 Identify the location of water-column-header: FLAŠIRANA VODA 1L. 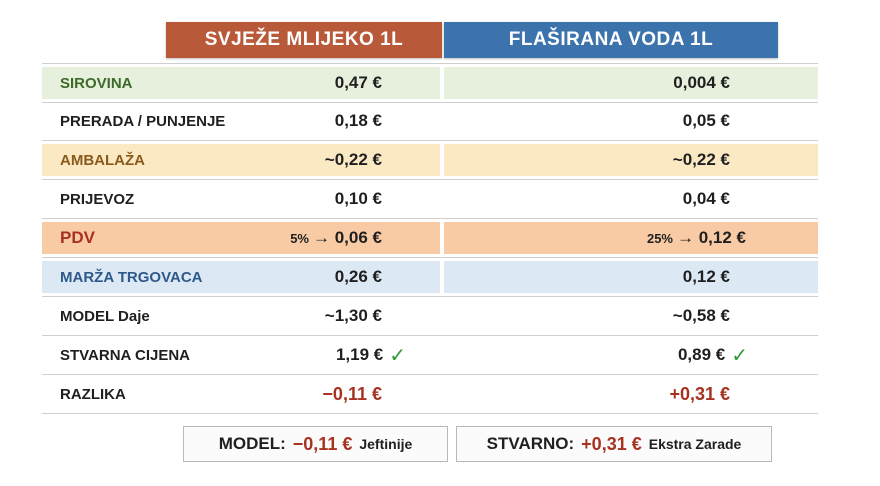
(611, 40).